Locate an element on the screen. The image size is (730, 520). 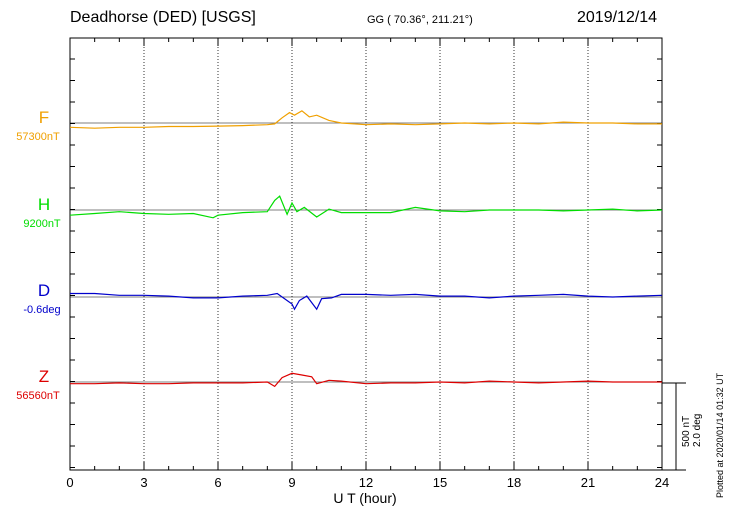
x-tick-label: 18 is located at coordinates (514, 482).